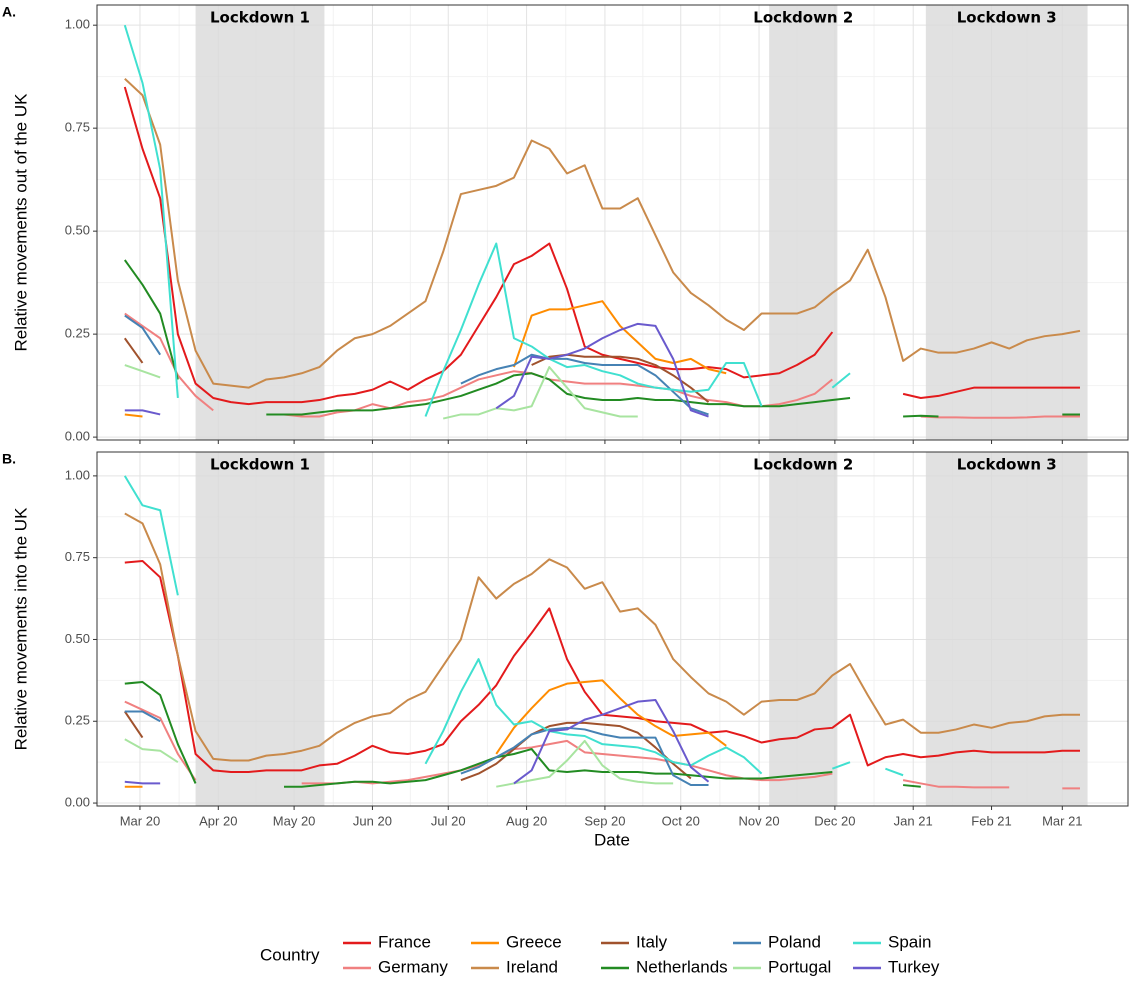  I want to click on panel-label: A., so click(9, 12).